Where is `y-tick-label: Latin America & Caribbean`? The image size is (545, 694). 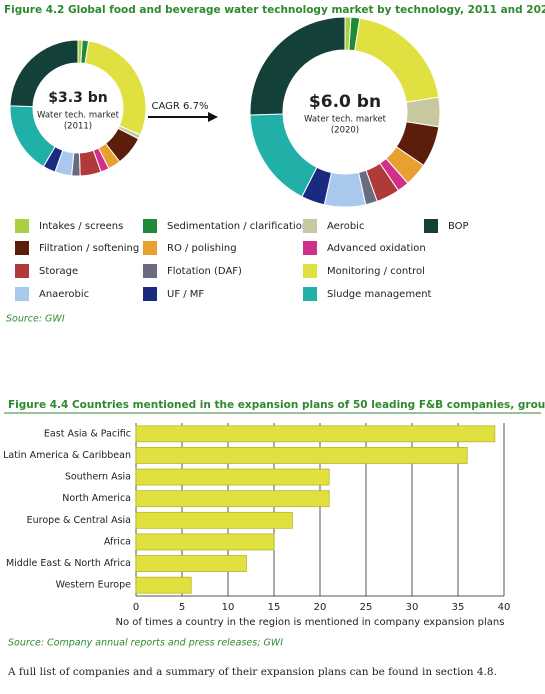
y-tick-label: Latin America & Caribbean is located at coordinates (67, 455).